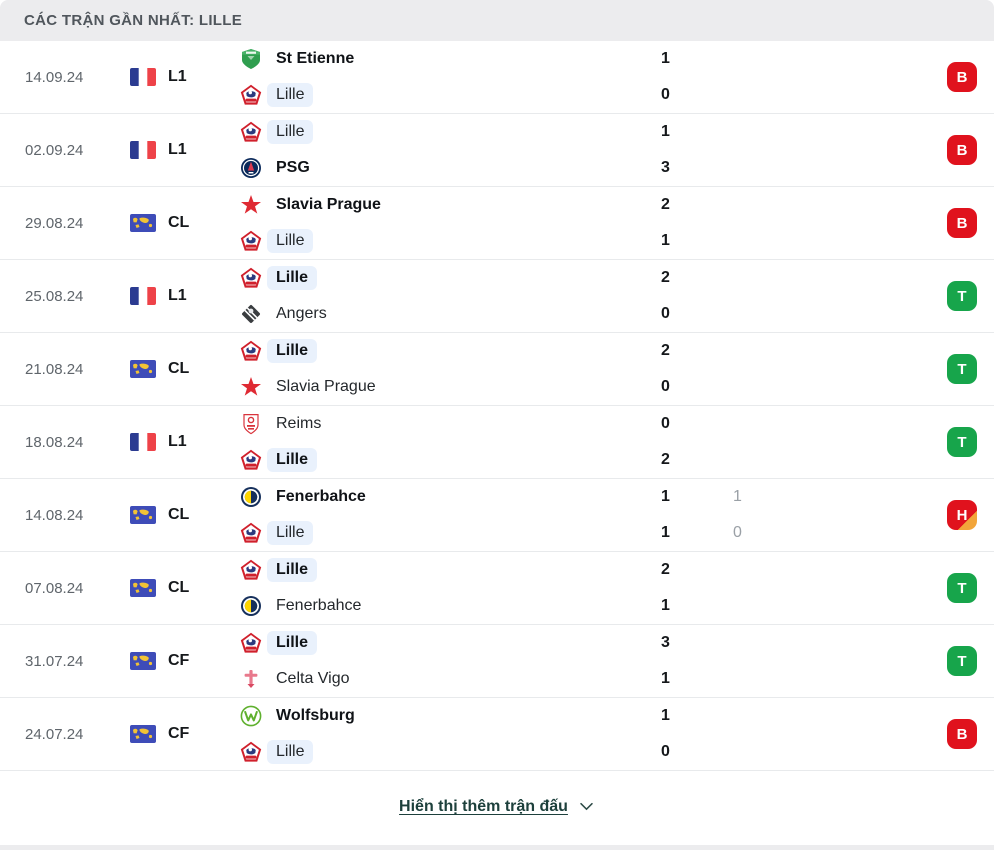 The image size is (994, 850). I want to click on match-row: 07.08.24 CL Lille Fenerbahce 2 1 T, so click(497, 588).